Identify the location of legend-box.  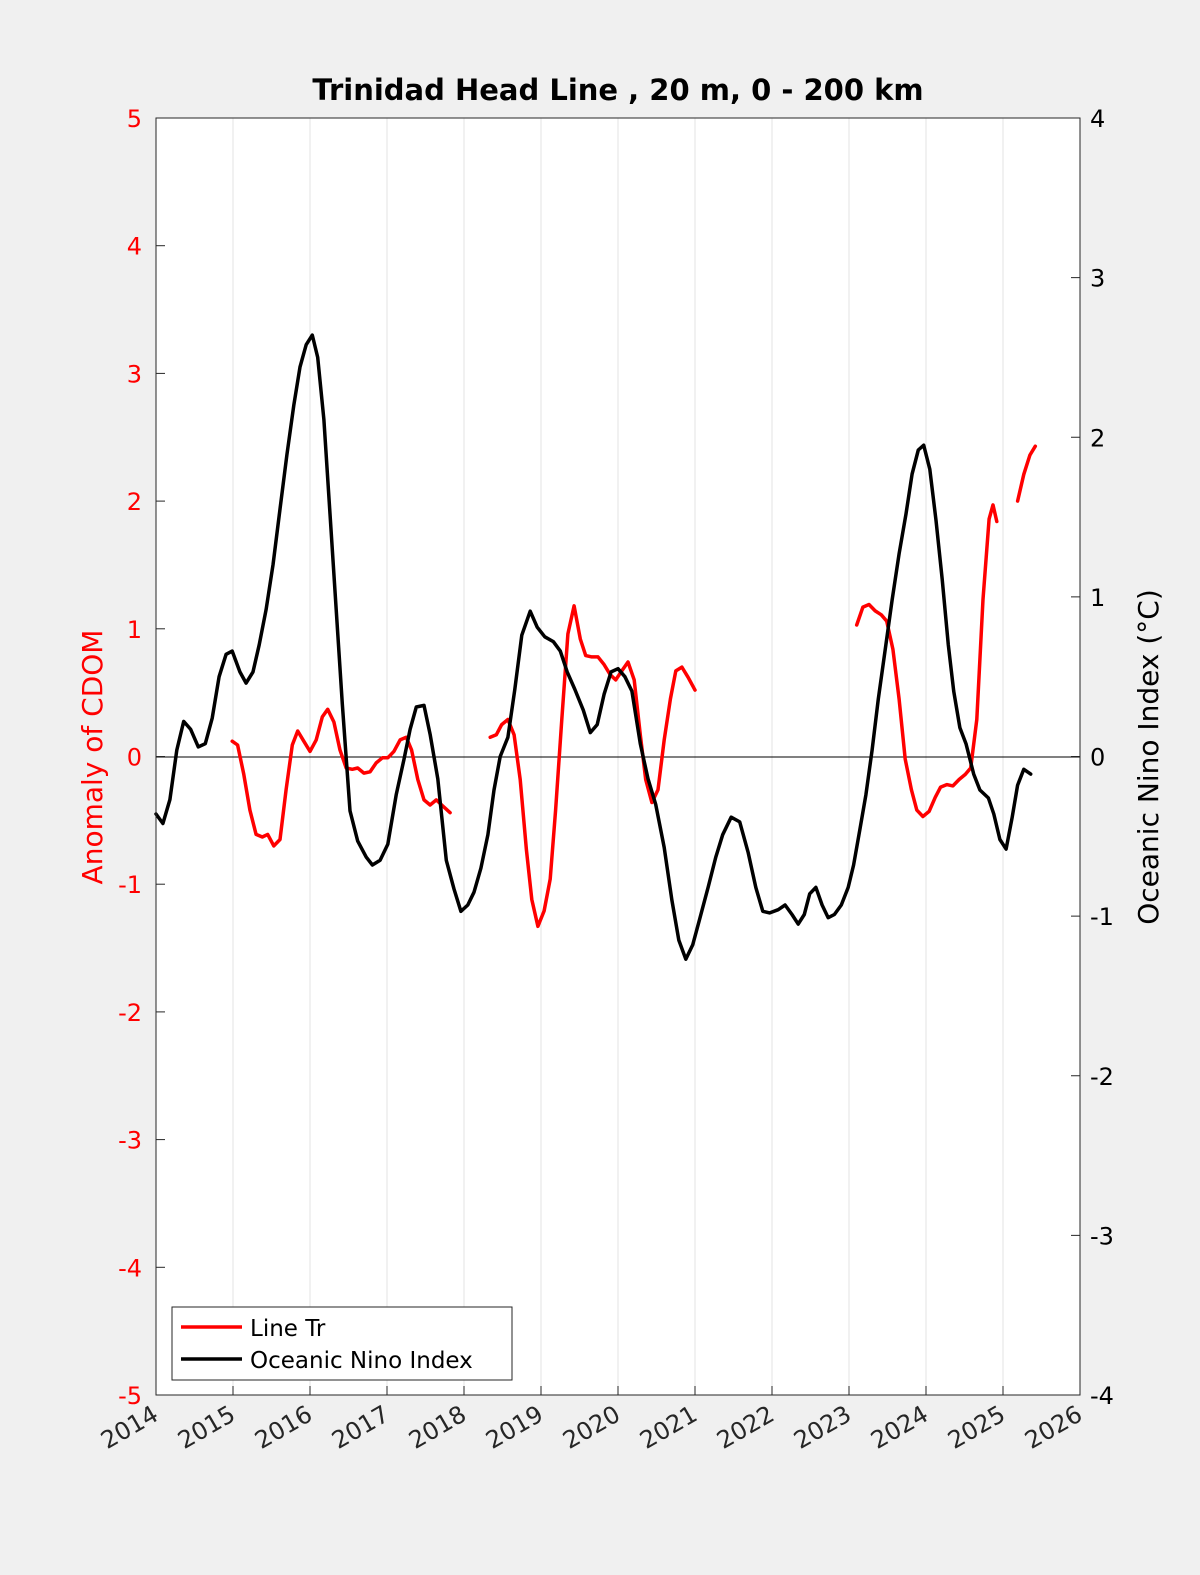
(342, 1343).